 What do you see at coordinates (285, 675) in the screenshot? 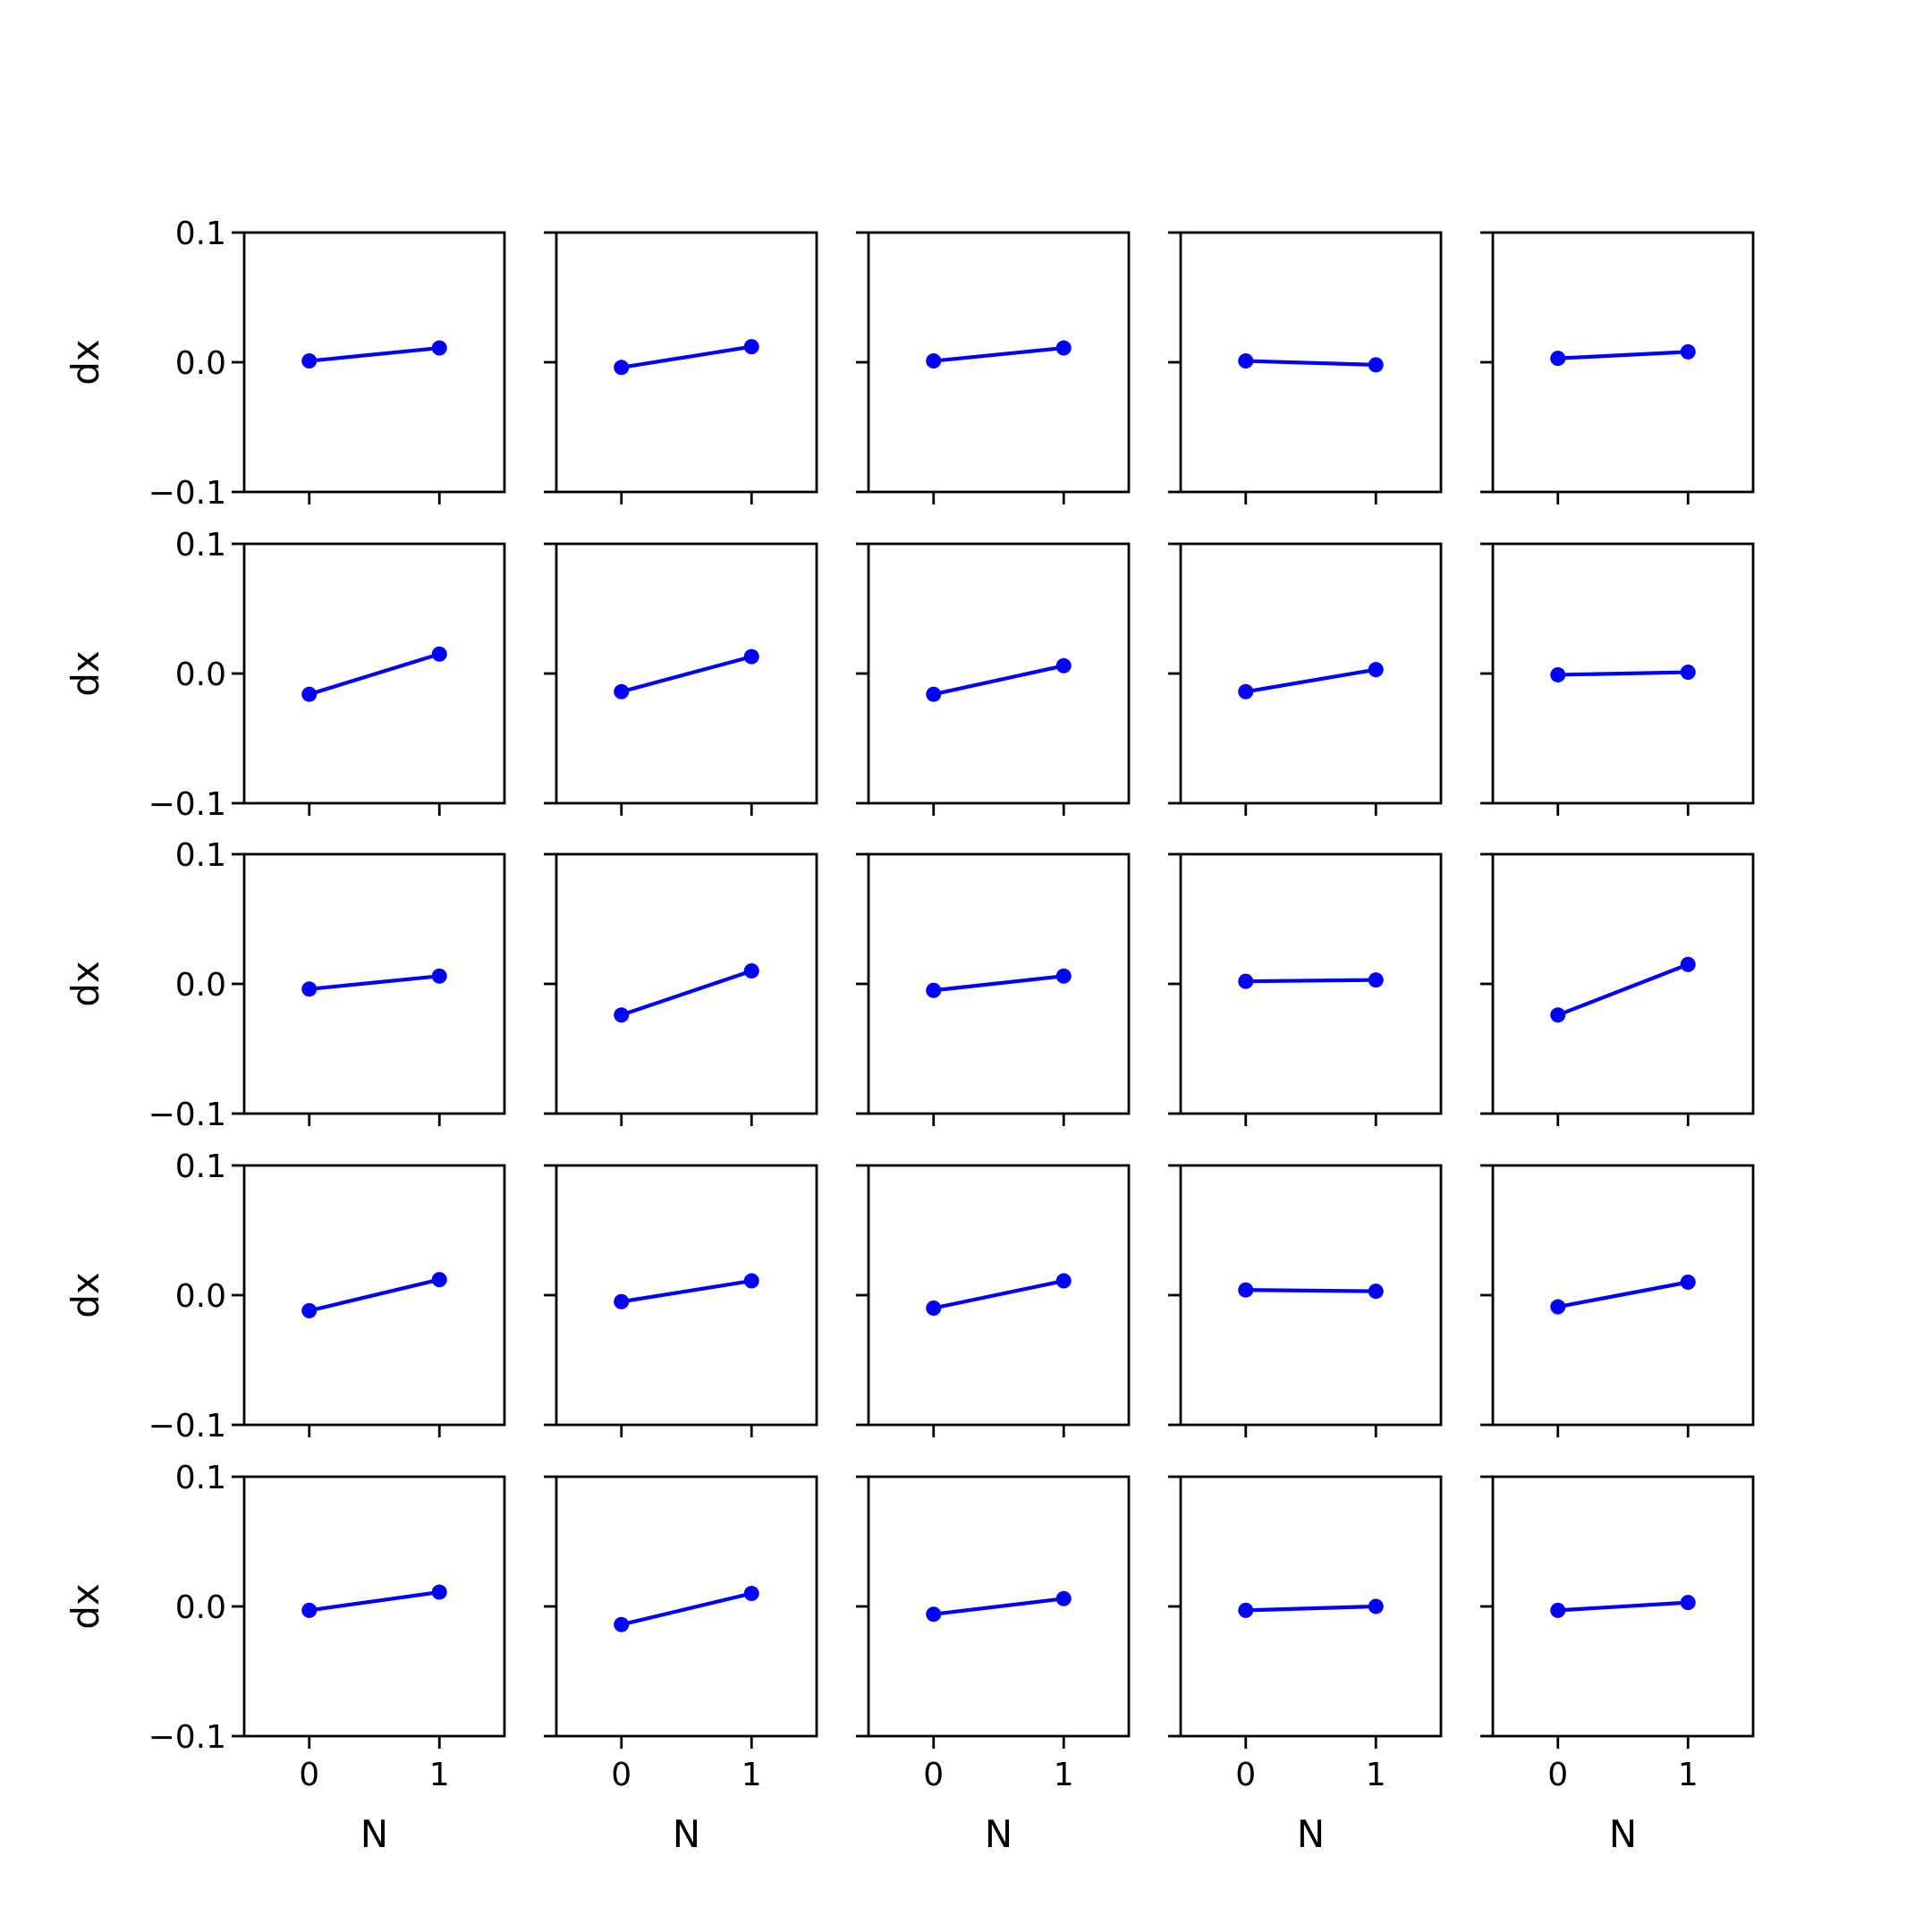
I see `subplot-r2-c1: 0.1 0.0 −0.1 dx` at bounding box center [285, 675].